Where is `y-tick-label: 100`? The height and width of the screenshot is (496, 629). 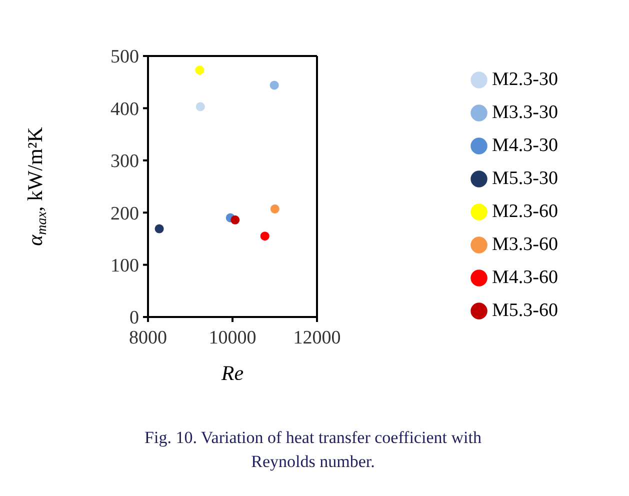
y-tick-label: 100 is located at coordinates (124, 266).